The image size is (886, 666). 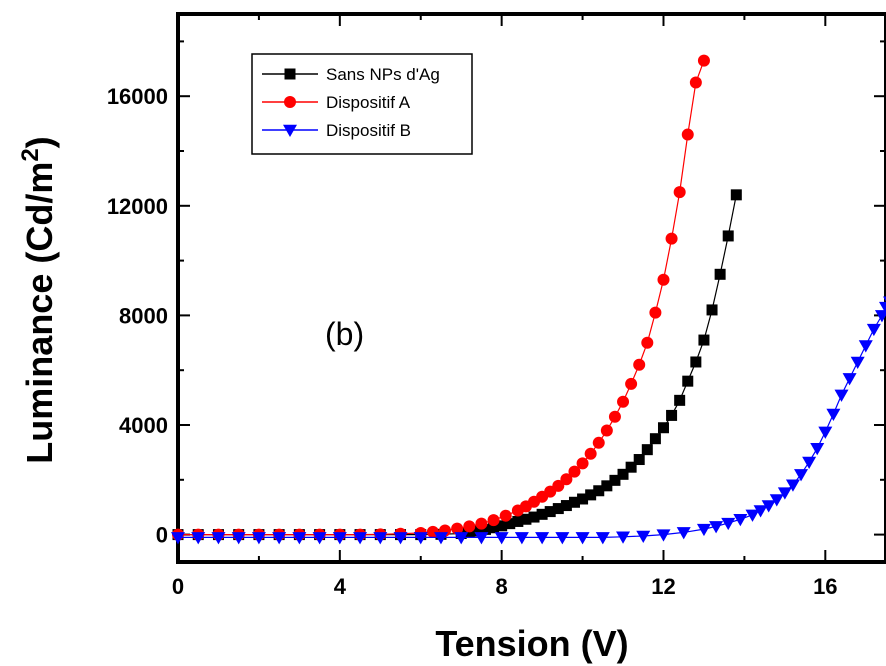 What do you see at coordinates (178, 586) in the screenshot?
I see `x-tick-label: 0` at bounding box center [178, 586].